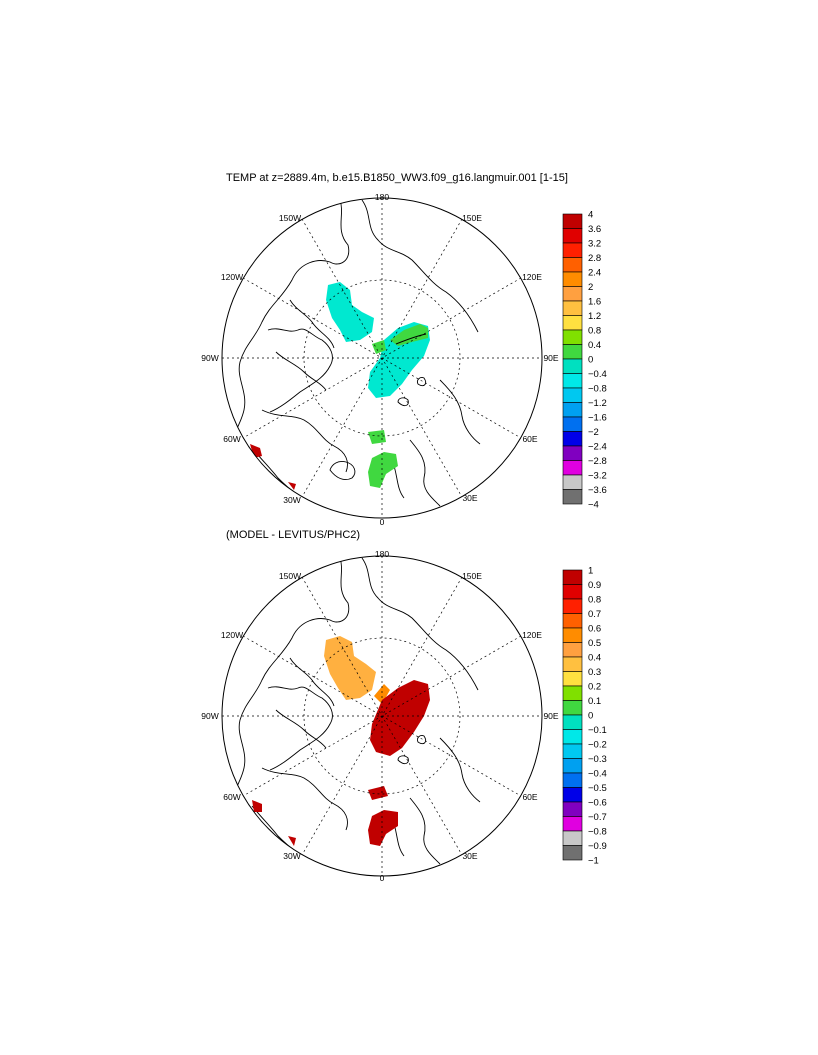  What do you see at coordinates (594, 629) in the screenshot?
I see `bottom-colorbar-label: 0.6` at bounding box center [594, 629].